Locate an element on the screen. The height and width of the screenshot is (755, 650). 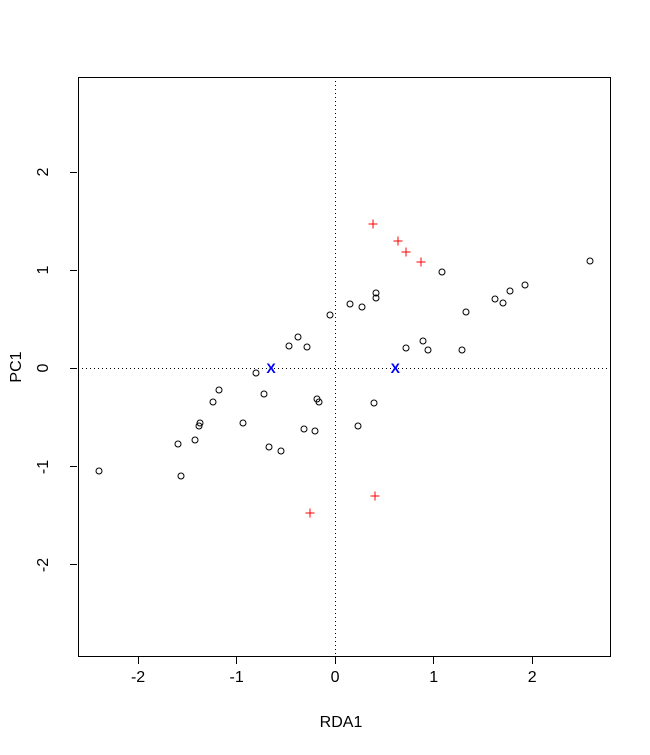
zero-line-vertical is located at coordinates (335, 367).